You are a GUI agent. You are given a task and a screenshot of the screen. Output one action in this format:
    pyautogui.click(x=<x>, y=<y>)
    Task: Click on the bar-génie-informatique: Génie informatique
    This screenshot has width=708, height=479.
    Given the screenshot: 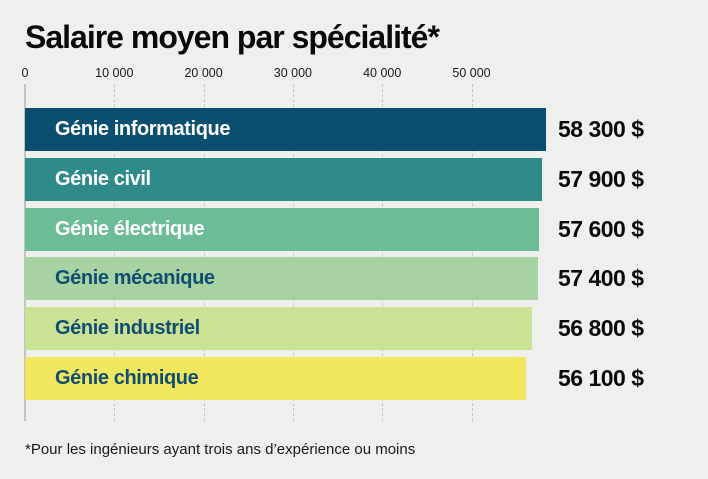 What is the action you would take?
    pyautogui.click(x=285, y=129)
    